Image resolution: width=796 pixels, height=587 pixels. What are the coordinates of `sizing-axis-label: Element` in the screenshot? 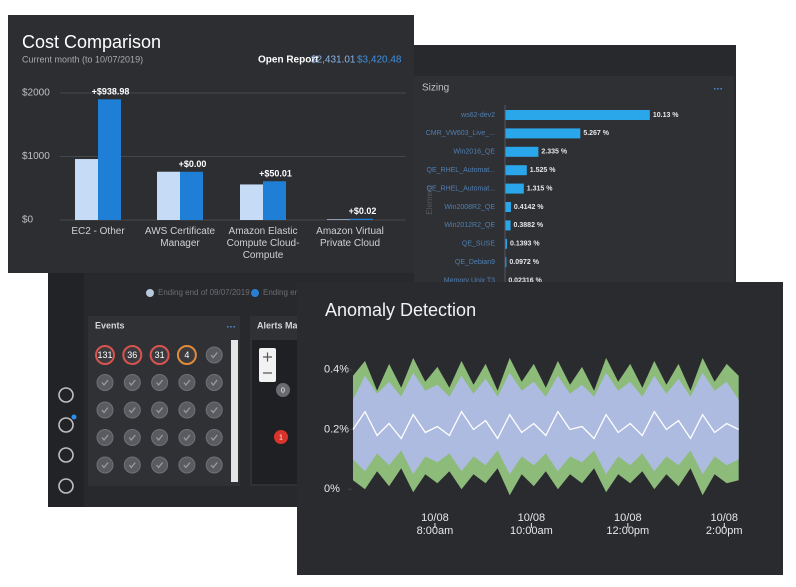 It's located at (429, 200).